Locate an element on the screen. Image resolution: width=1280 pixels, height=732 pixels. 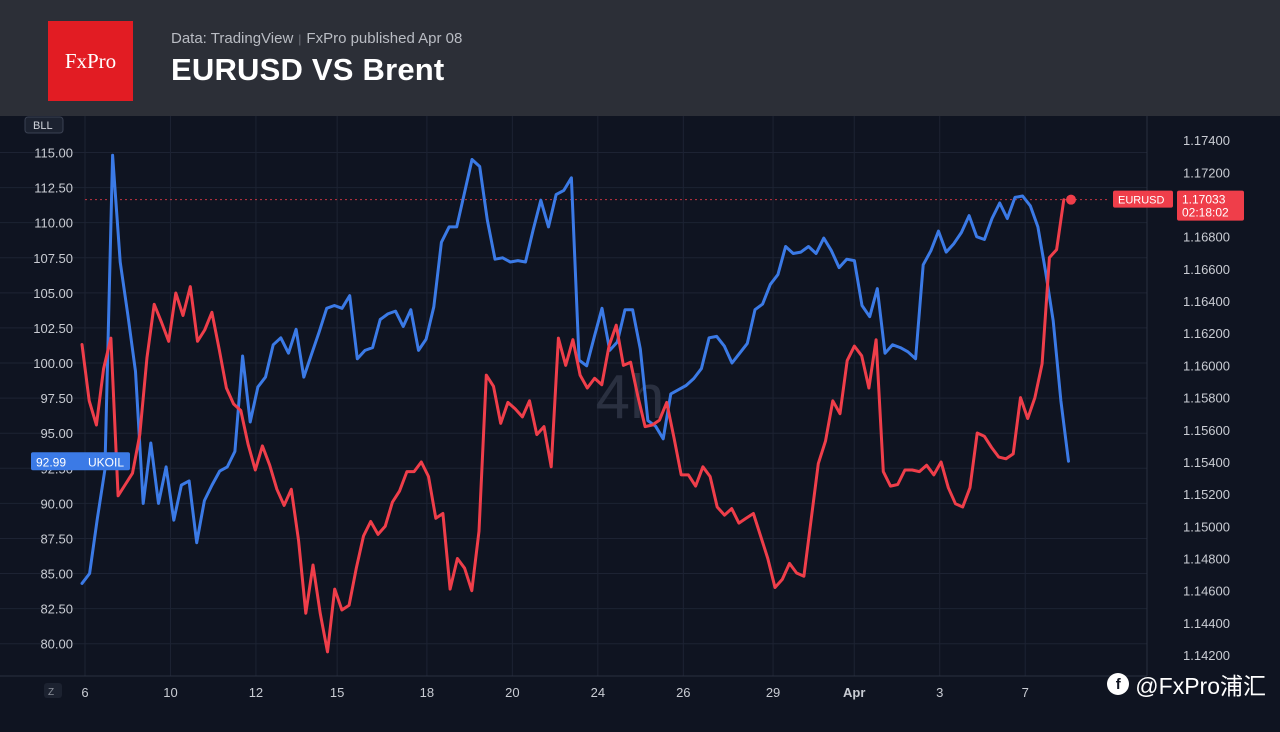
right-tick-label: 1.15000 is located at coordinates (1206, 526).